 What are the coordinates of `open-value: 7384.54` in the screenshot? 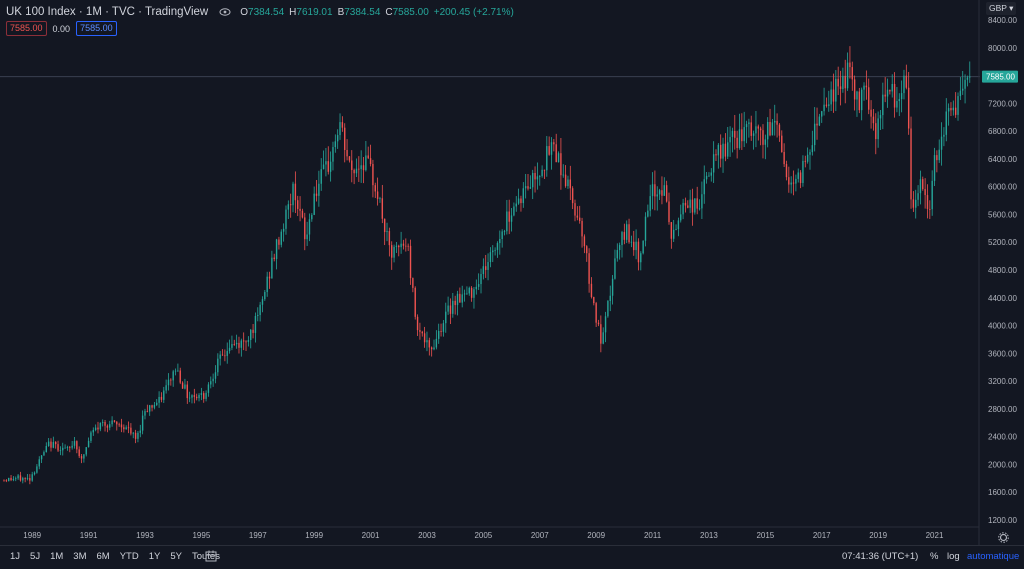 It's located at (266, 12).